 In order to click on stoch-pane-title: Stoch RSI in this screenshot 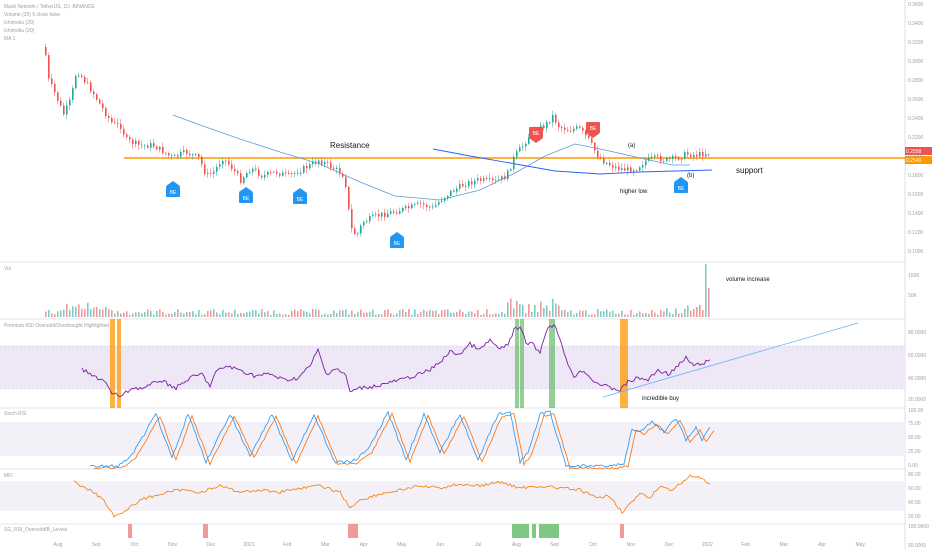, I will do `click(15, 414)`.